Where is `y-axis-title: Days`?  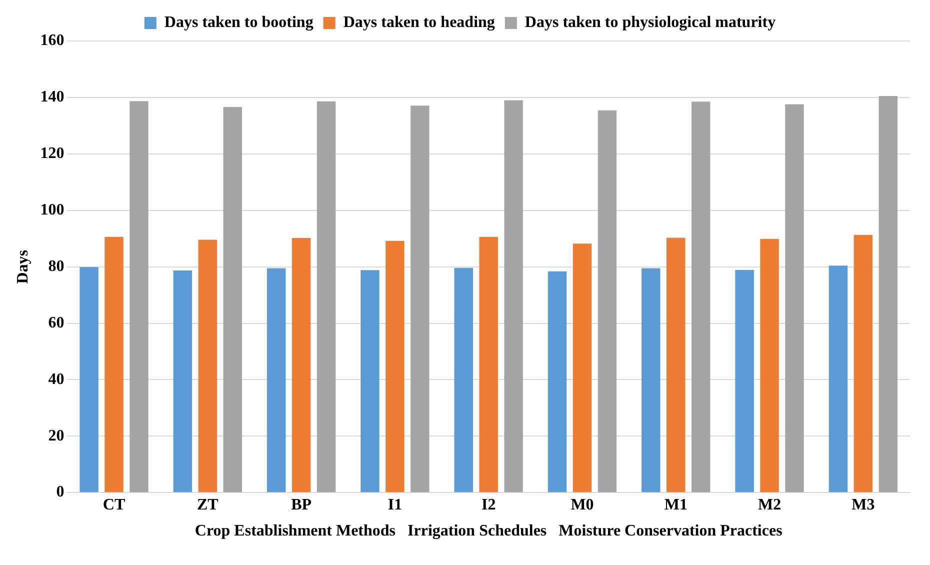
y-axis-title: Days is located at coordinates (23, 267).